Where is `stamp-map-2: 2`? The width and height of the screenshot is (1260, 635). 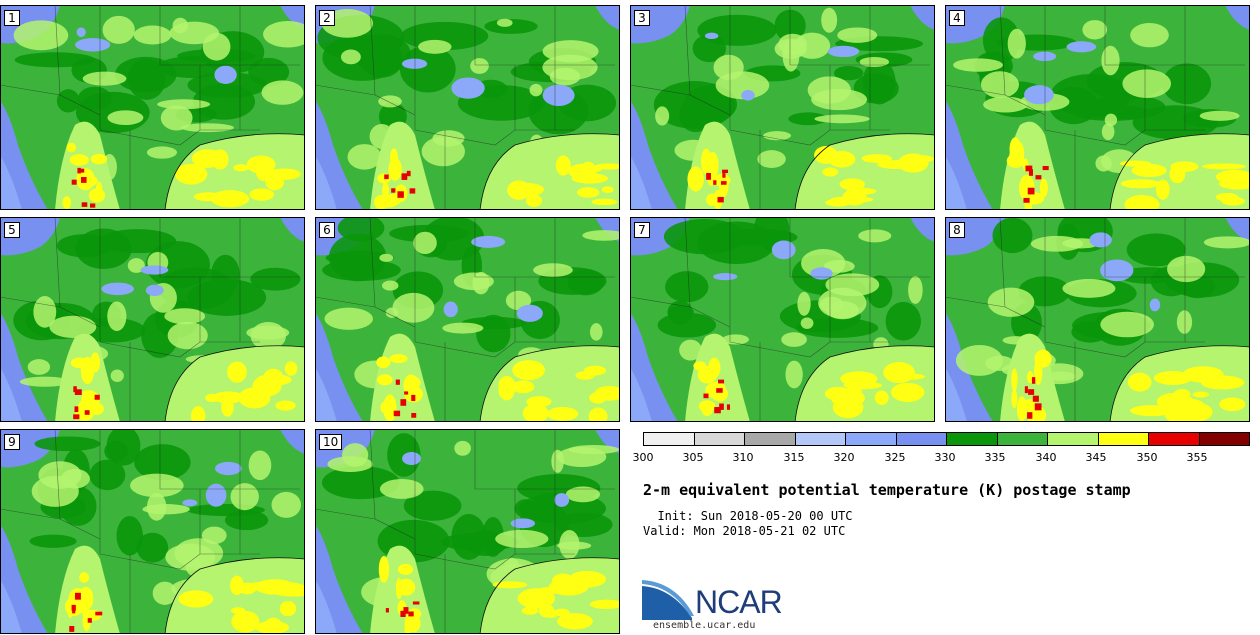 stamp-map-2: 2 is located at coordinates (467, 107).